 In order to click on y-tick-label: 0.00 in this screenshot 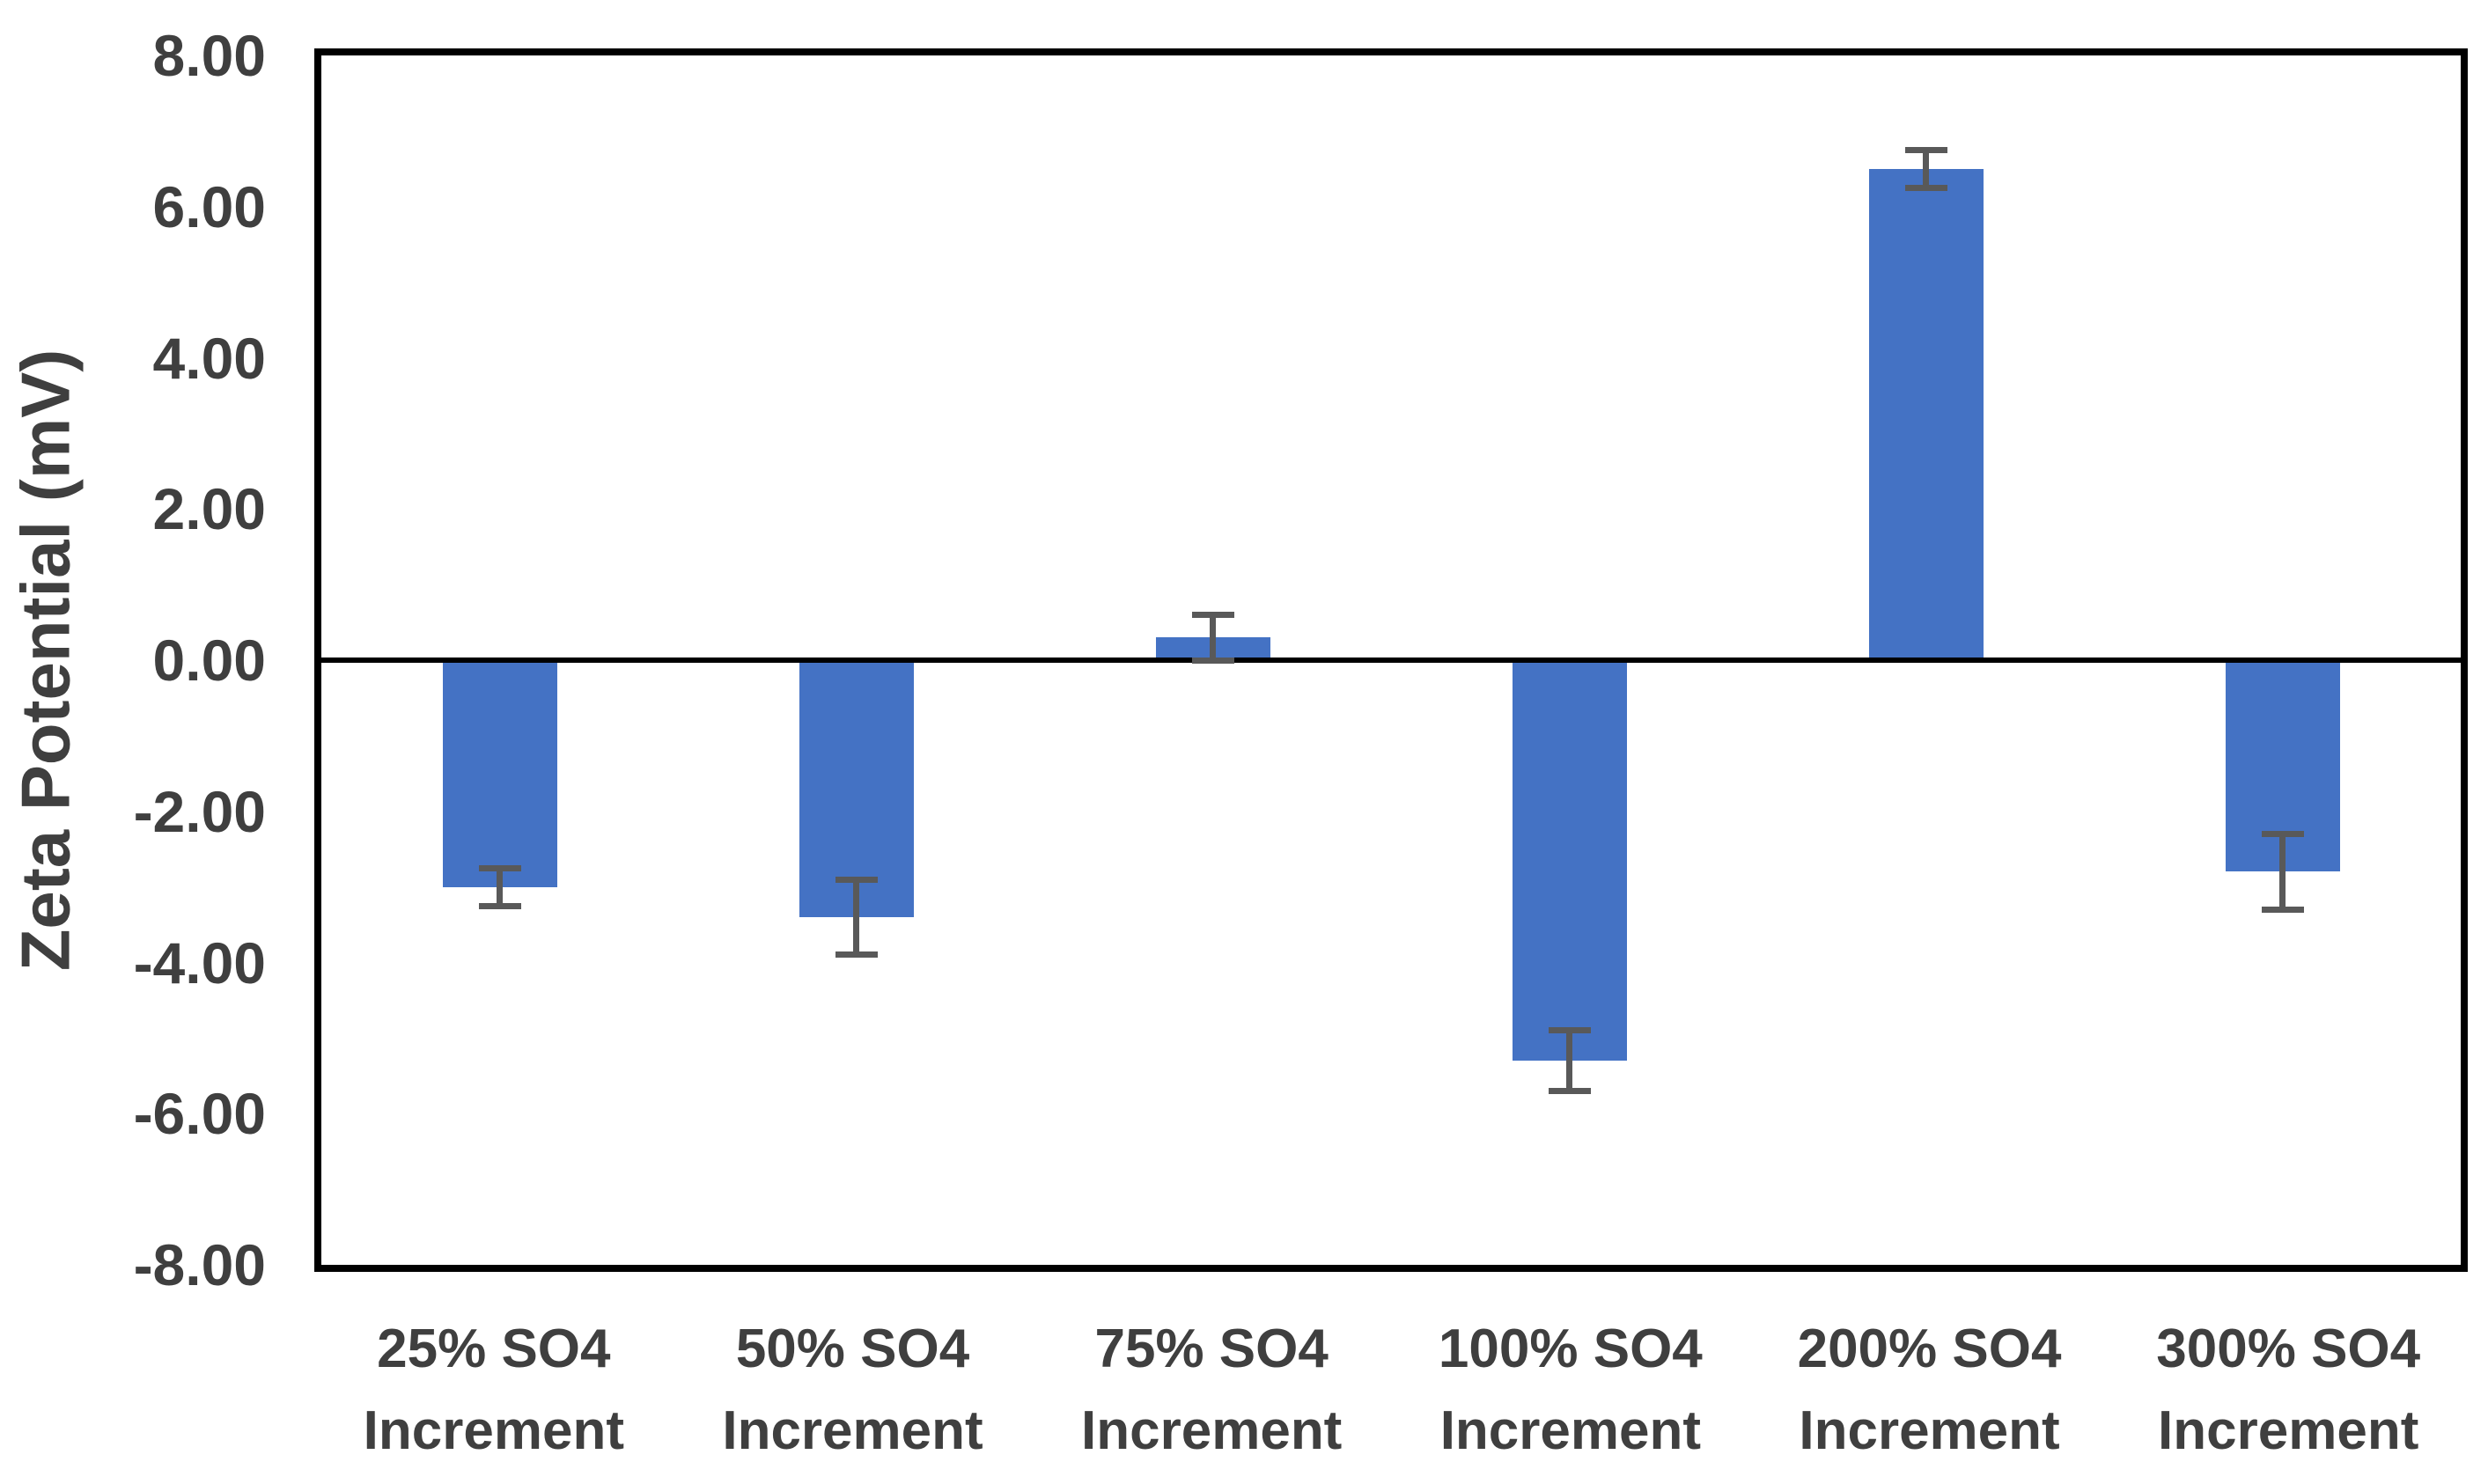, I will do `click(209, 660)`.